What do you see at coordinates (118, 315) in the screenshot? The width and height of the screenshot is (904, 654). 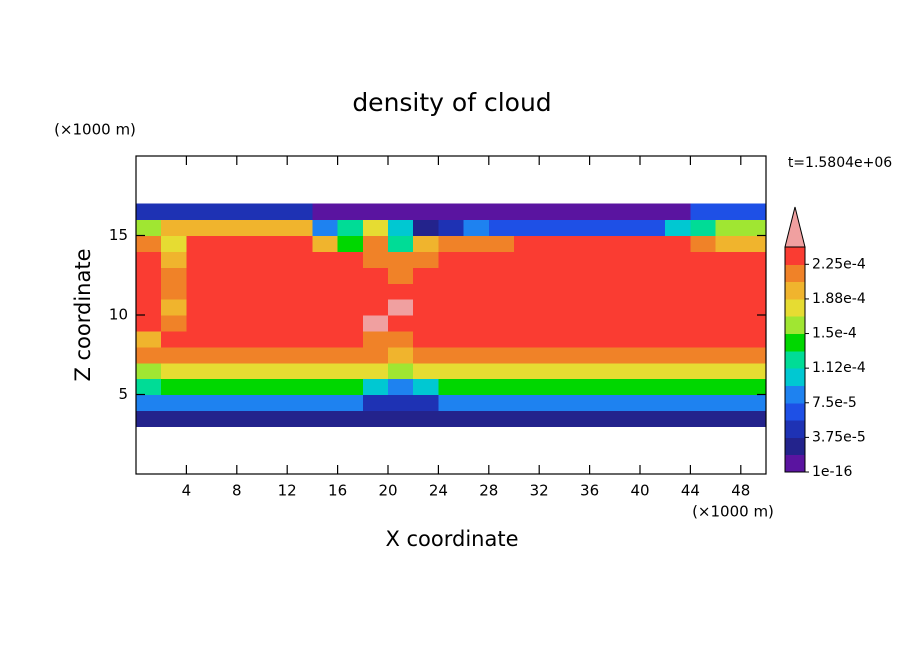 I see `y-tick-label: 10` at bounding box center [118, 315].